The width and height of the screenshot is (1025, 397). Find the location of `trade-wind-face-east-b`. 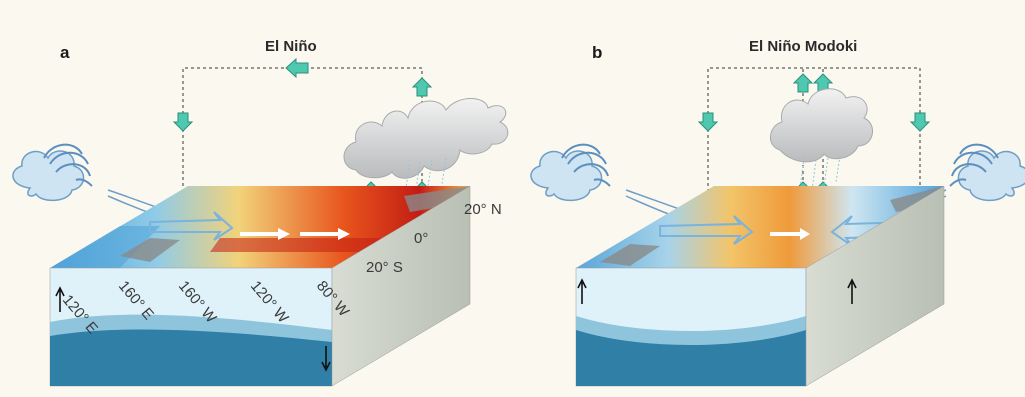

trade-wind-face-east-b is located at coordinates (987, 172).